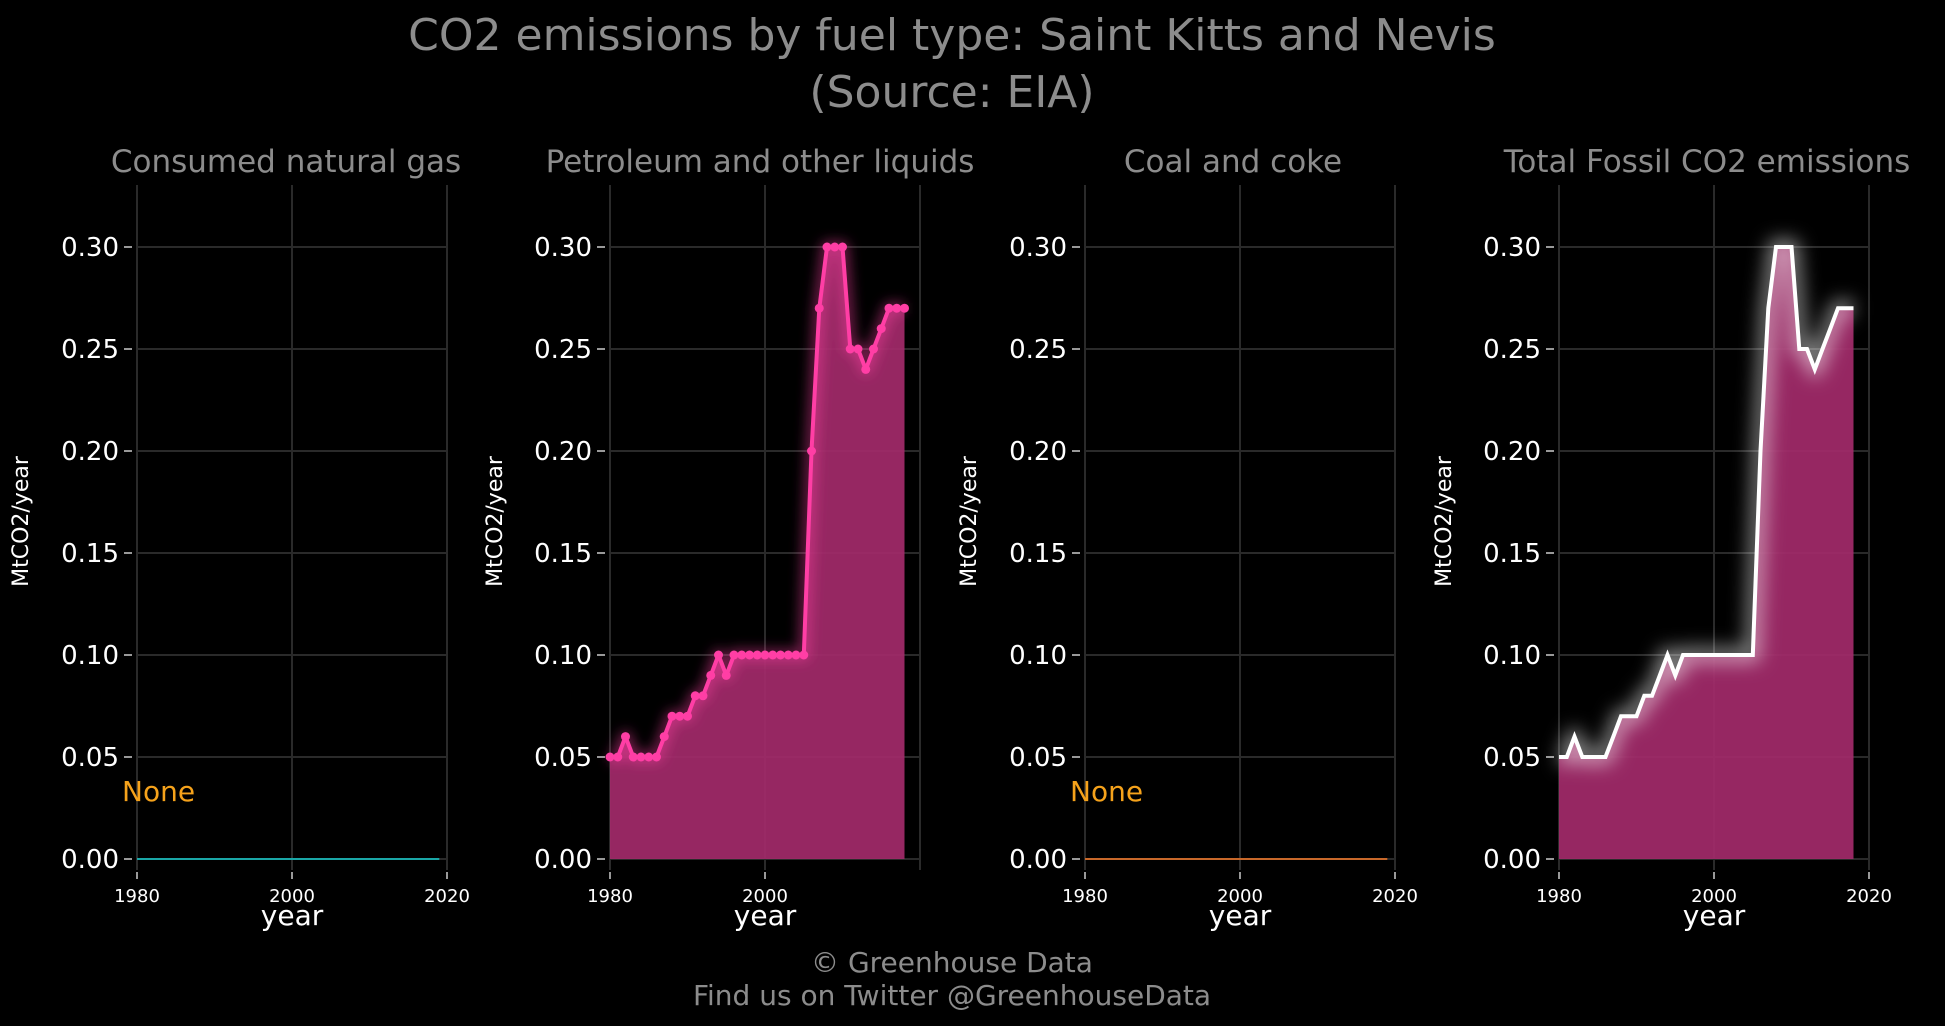 Image resolution: width=1945 pixels, height=1026 pixels. Describe the element at coordinates (952, 995) in the screenshot. I see `footer-twitter: Find us on Twitter @GreenhouseData` at that location.